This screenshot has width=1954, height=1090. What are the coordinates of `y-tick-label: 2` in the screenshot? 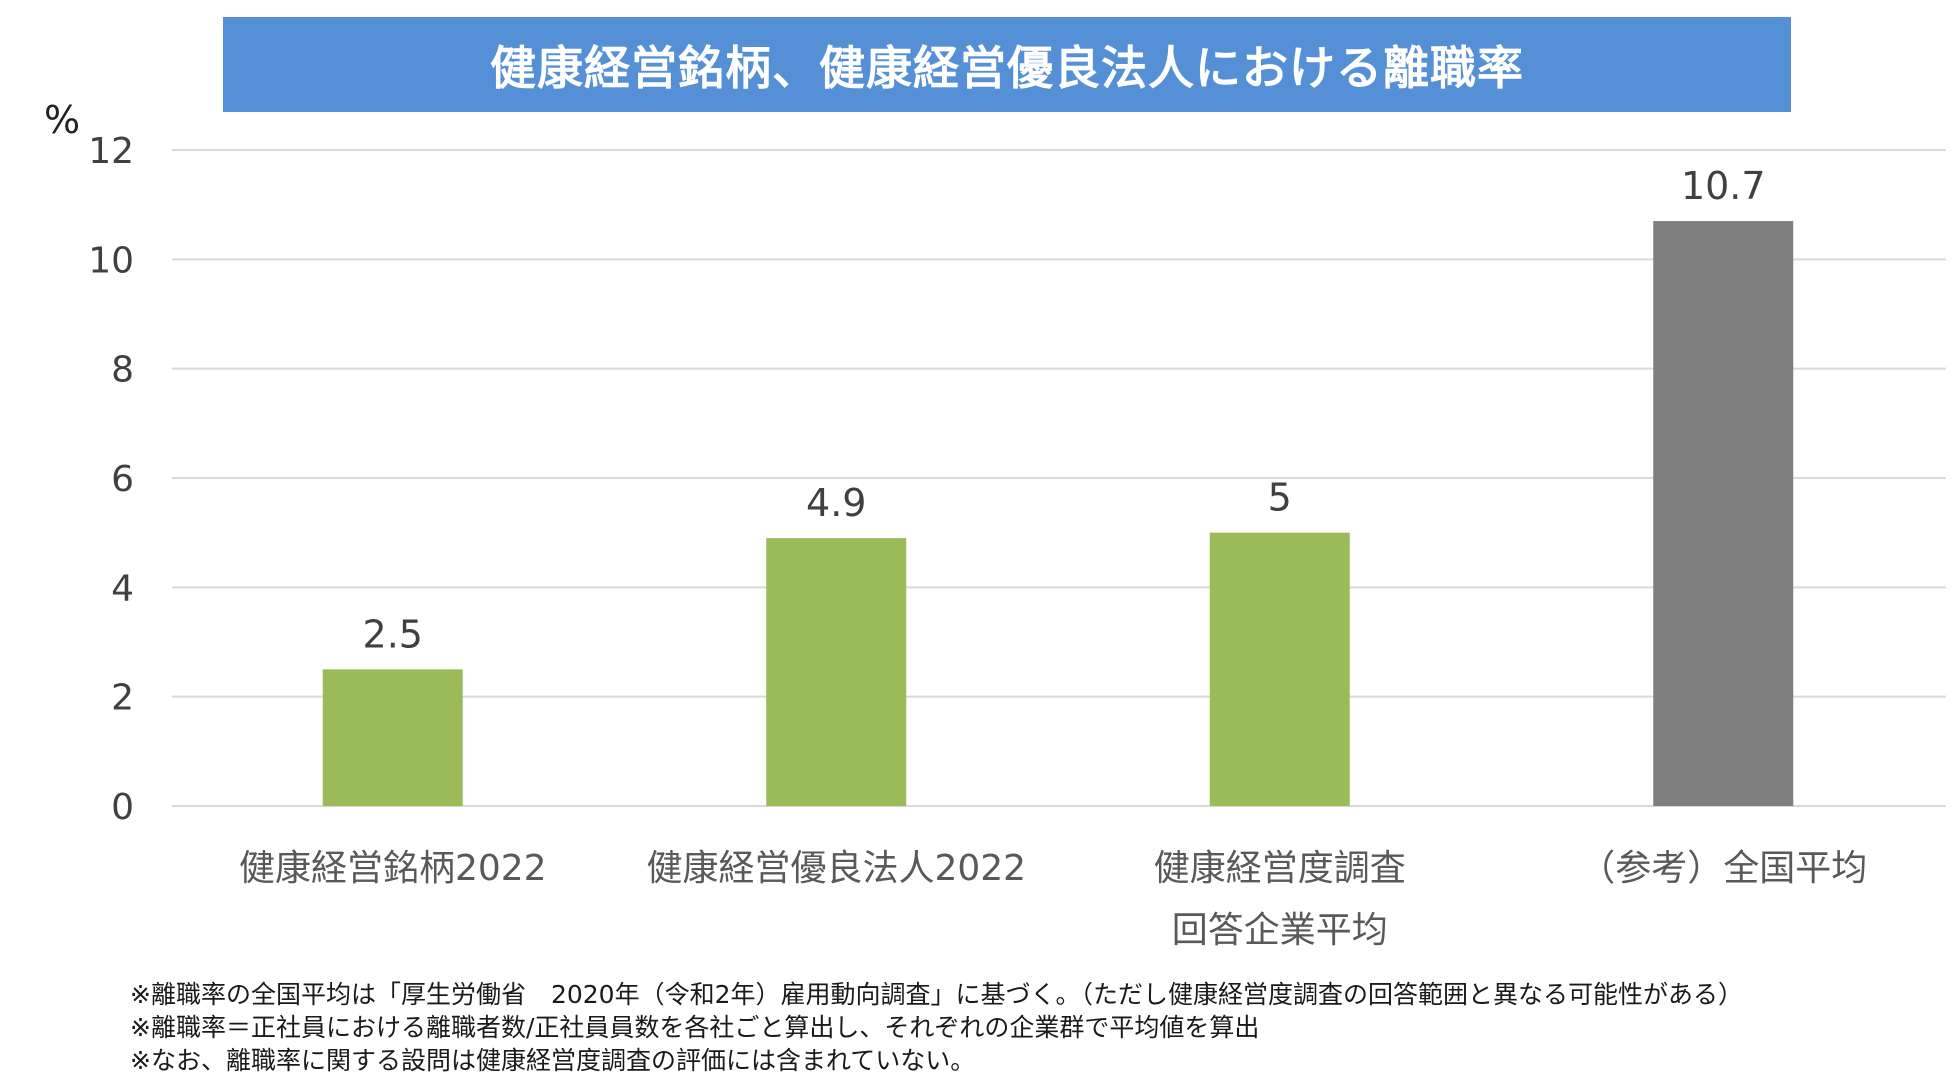 It's located at (122, 698).